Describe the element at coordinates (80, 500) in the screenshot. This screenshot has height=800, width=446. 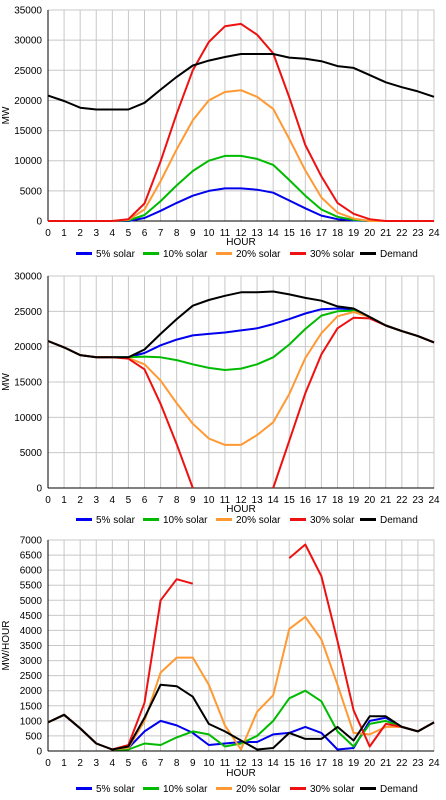
I see `x-tick-label: 2` at that location.